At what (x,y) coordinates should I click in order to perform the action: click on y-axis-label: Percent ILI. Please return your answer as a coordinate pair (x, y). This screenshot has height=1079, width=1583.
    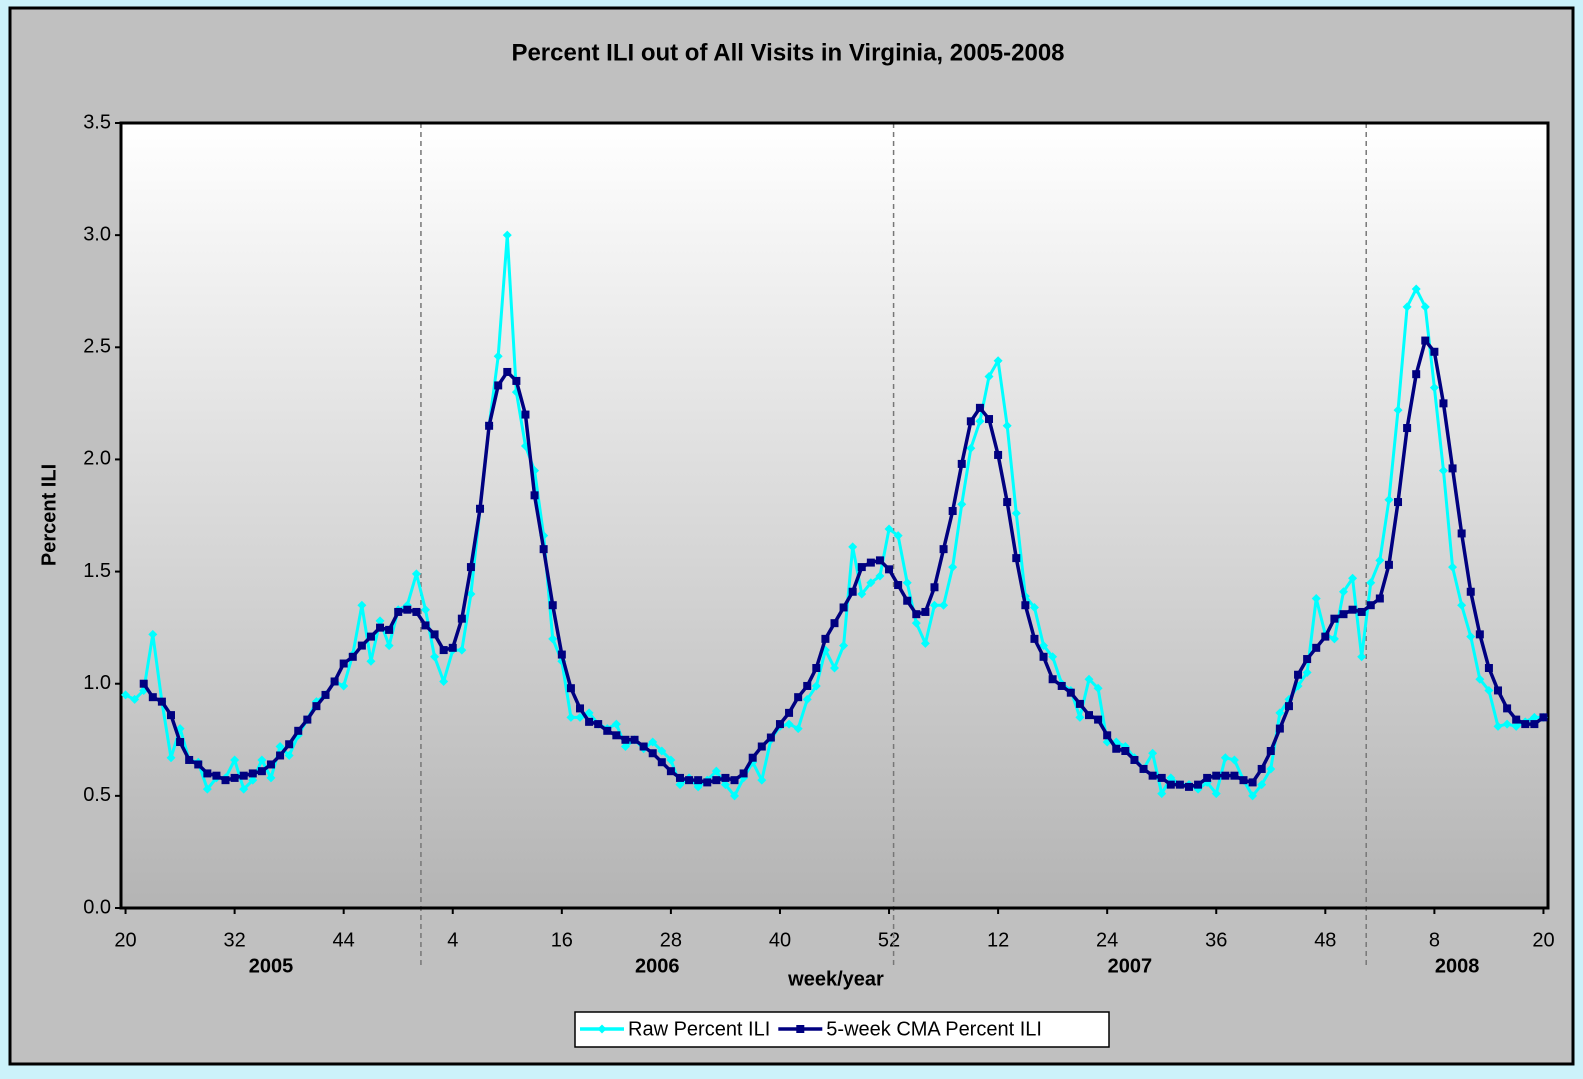
    Looking at the image, I should click on (49, 515).